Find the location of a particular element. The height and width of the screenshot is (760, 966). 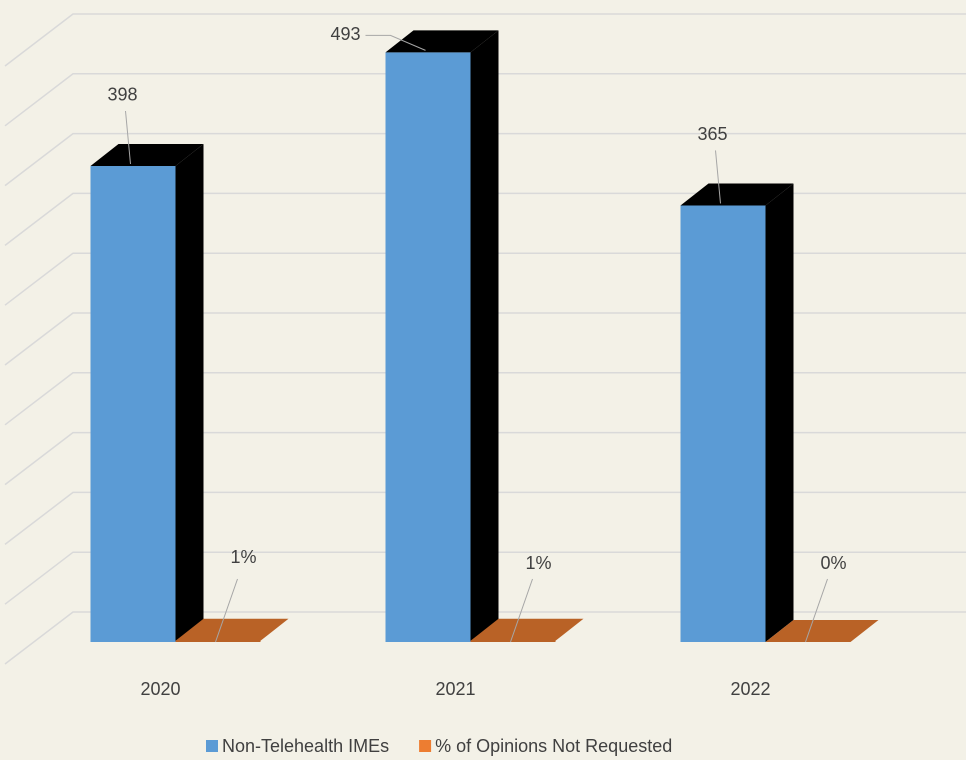

data-label: 0% is located at coordinates (833, 563).